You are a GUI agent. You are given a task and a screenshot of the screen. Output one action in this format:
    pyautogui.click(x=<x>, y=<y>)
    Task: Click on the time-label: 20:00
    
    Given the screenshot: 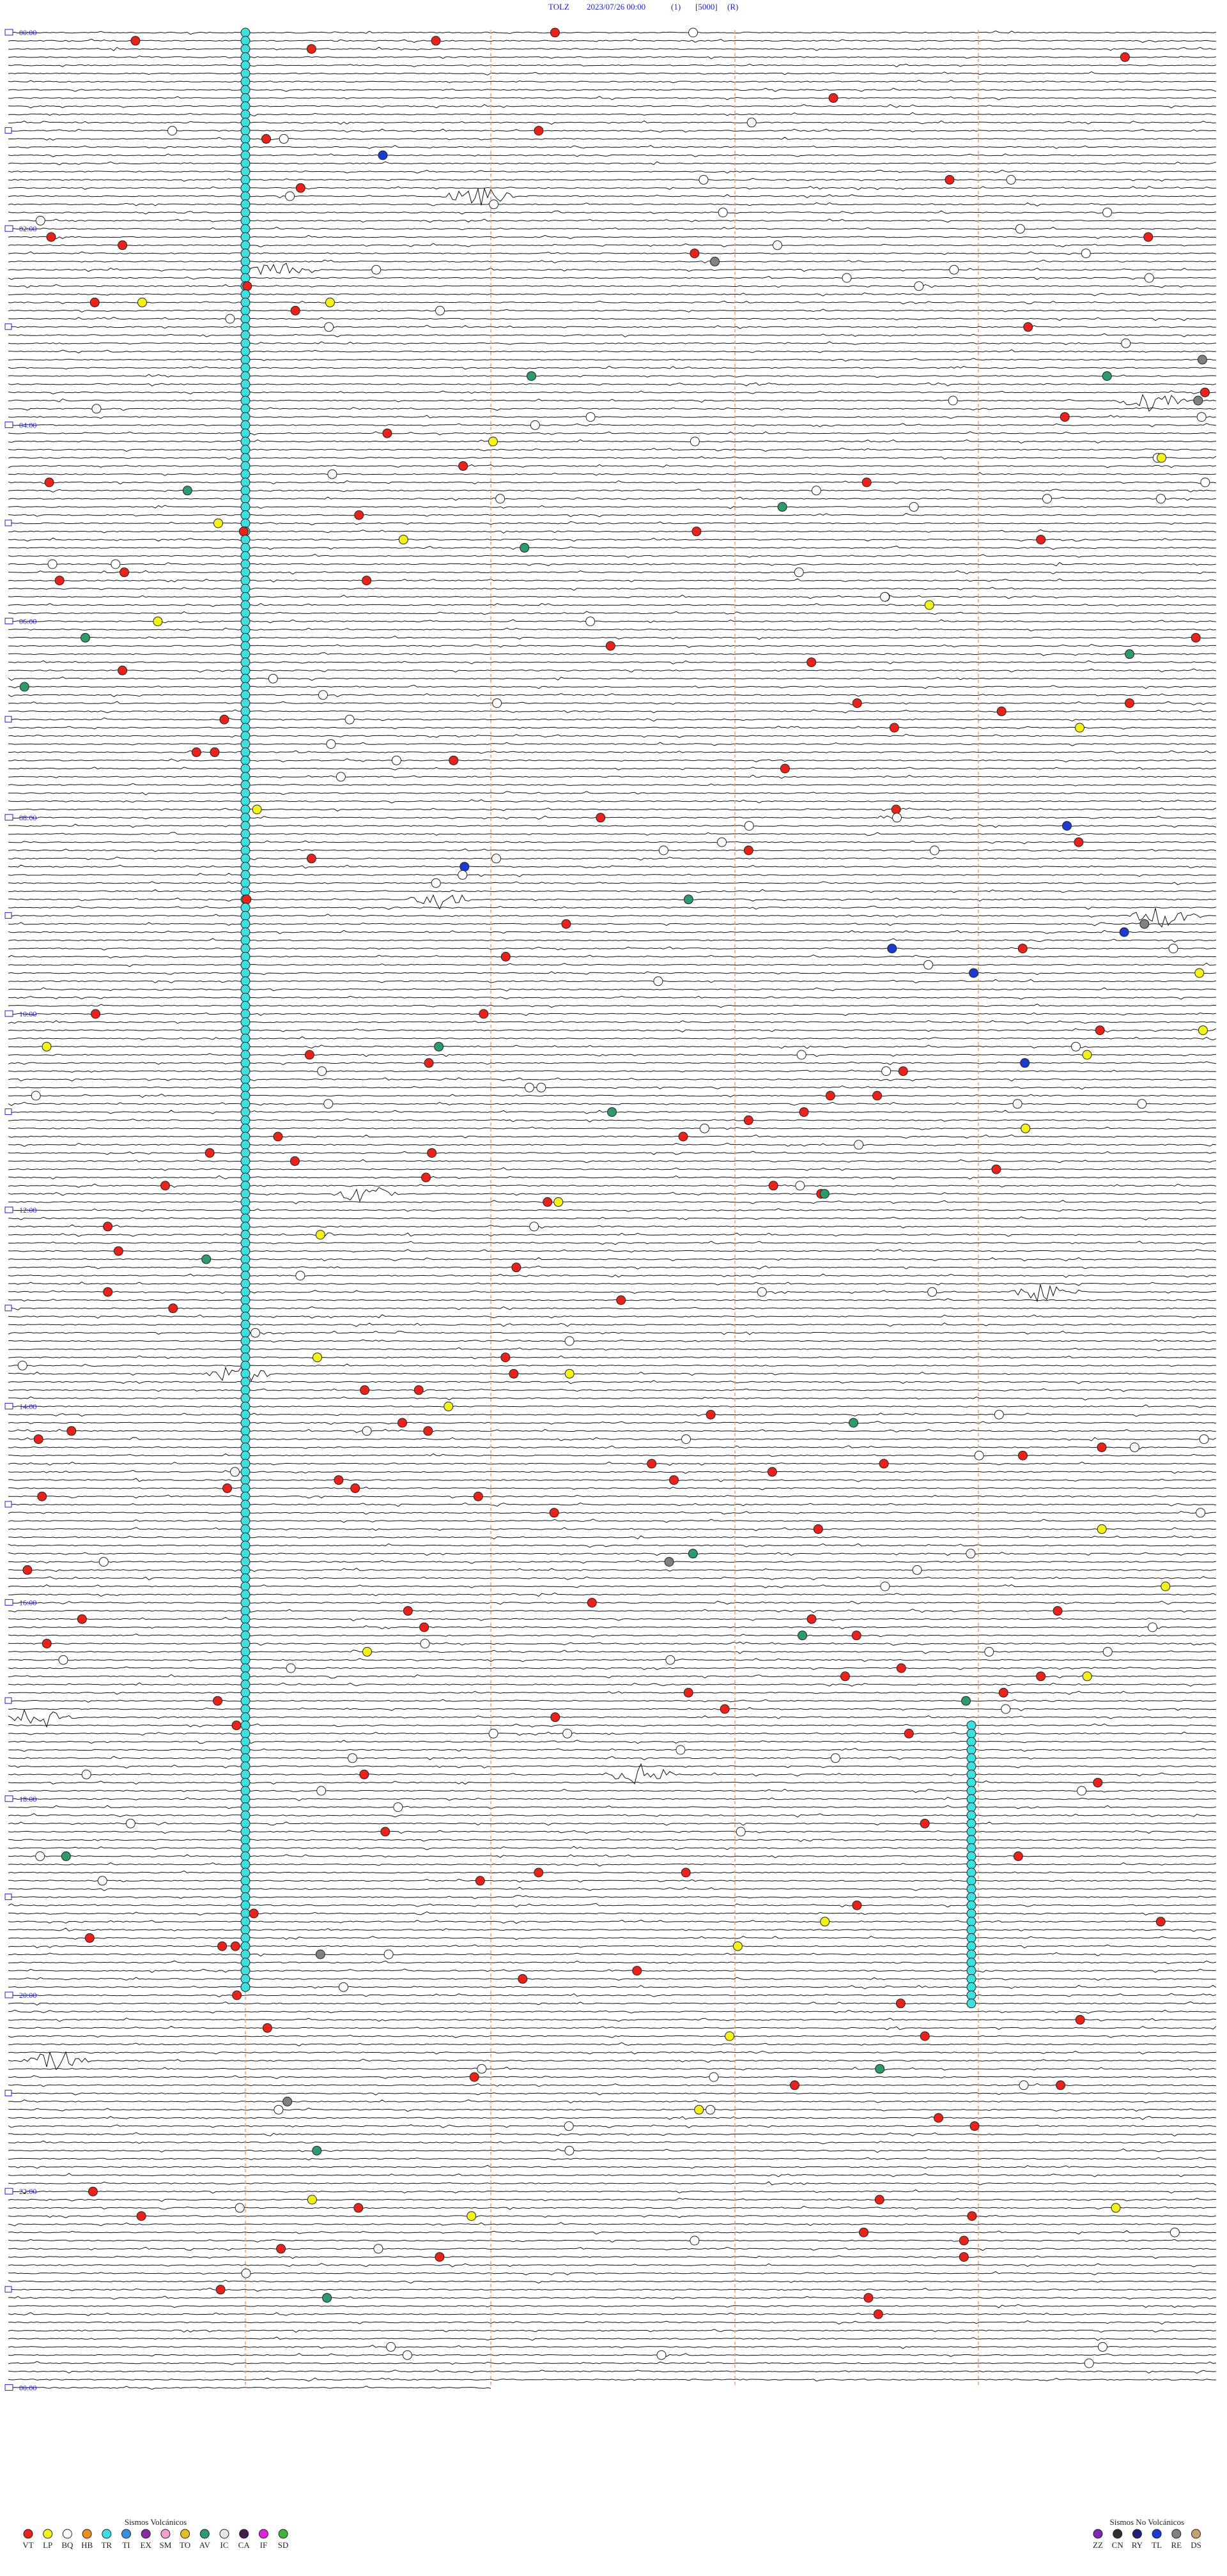 What is the action you would take?
    pyautogui.click(x=27, y=1995)
    